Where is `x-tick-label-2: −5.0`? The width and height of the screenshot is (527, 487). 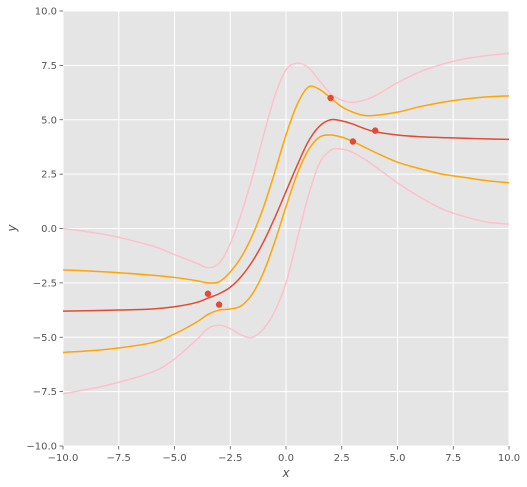
x-tick-label-2: −5.0 is located at coordinates (174, 458).